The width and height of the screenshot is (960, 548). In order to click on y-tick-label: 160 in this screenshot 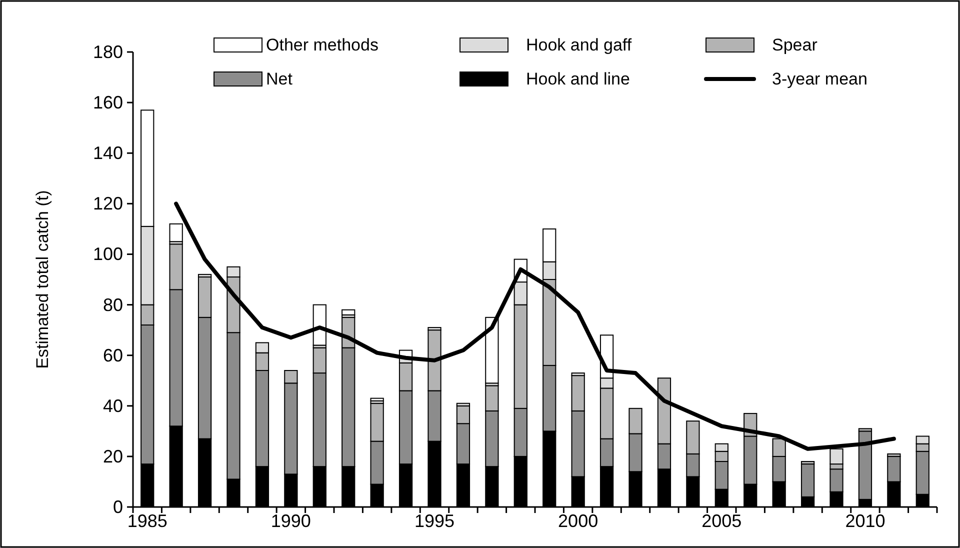, I will do `click(107, 102)`.